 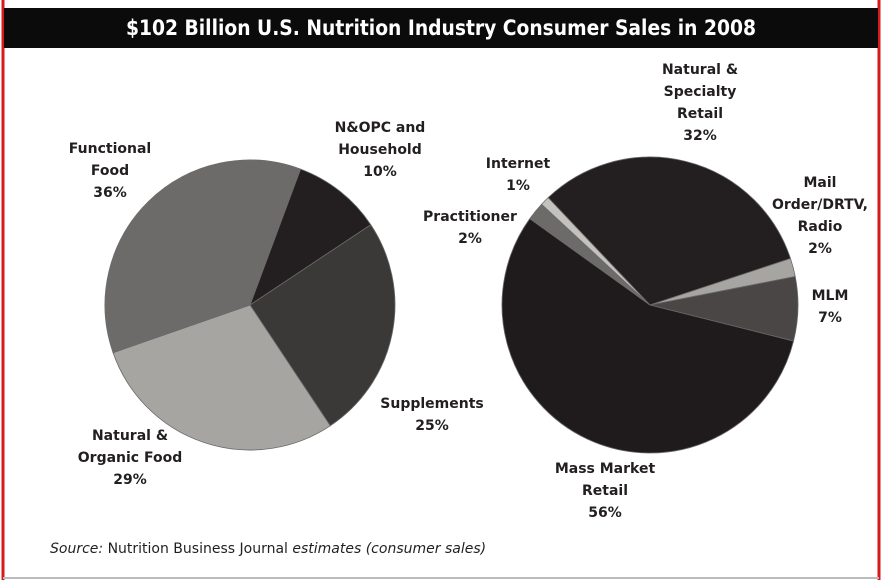 I want to click on slice-label-line: MLM, so click(x=830, y=296).